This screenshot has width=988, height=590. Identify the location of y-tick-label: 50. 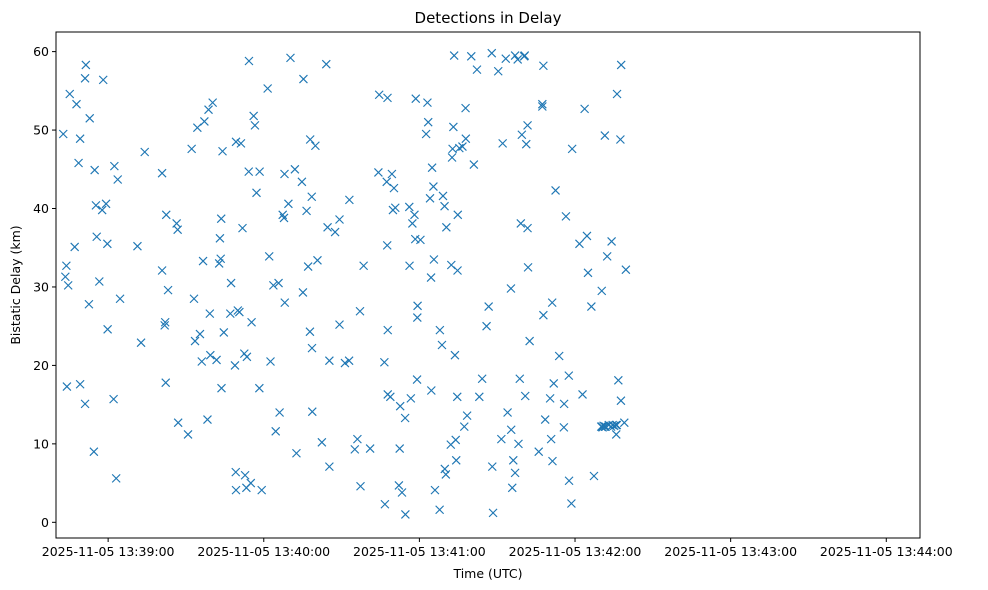
(41, 130).